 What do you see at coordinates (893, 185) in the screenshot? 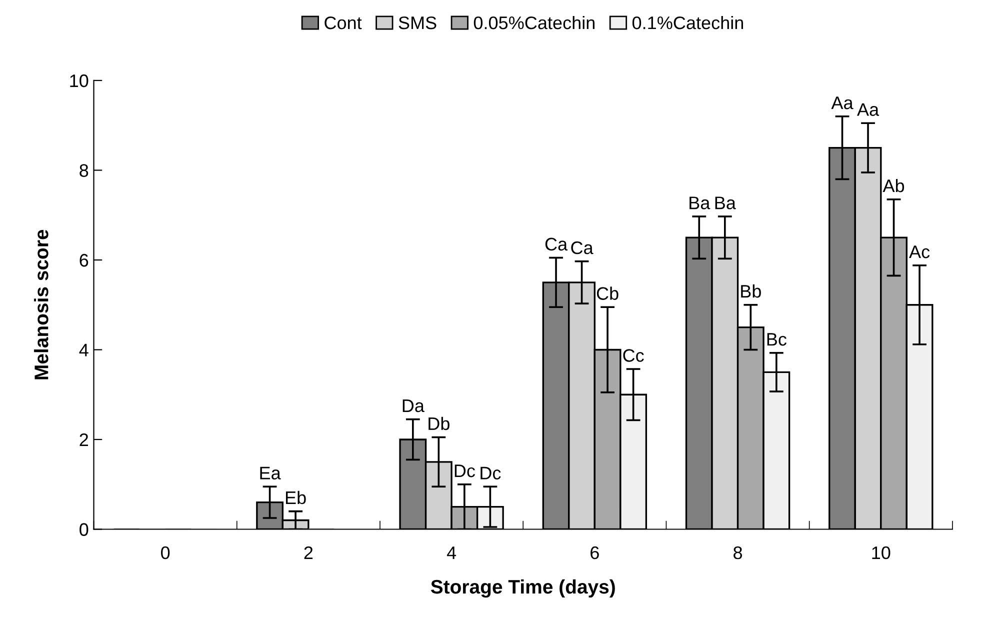
I see `data-label: Ab` at bounding box center [893, 185].